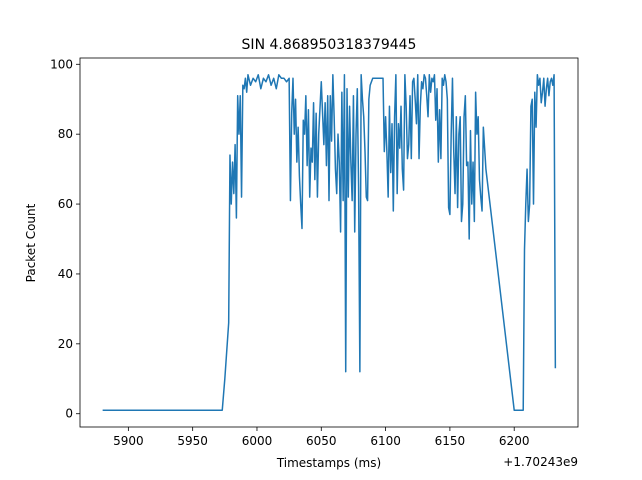 Image resolution: width=642 pixels, height=480 pixels. What do you see at coordinates (65, 204) in the screenshot?
I see `y-tick-label: 60` at bounding box center [65, 204].